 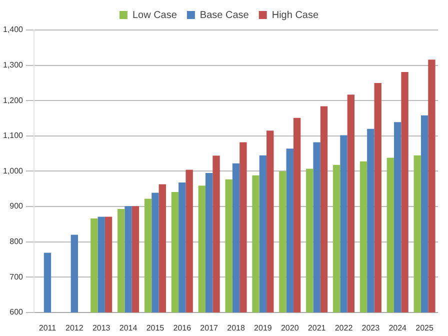 I want to click on y-tick-label: 600, so click(x=17, y=312).